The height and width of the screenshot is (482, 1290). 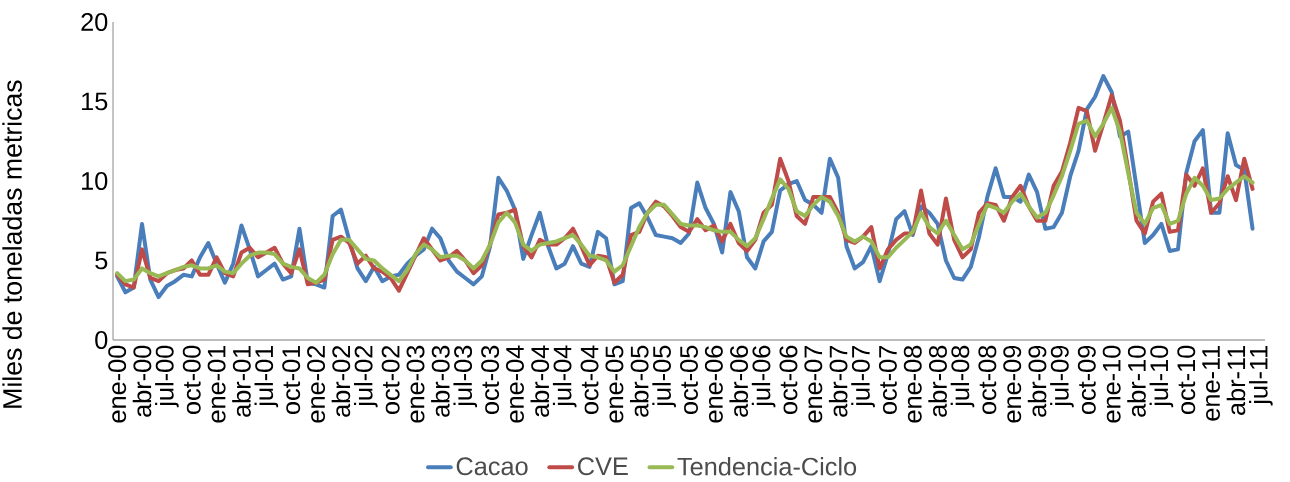 What do you see at coordinates (94, 22) in the screenshot?
I see `y-tick-label: 20` at bounding box center [94, 22].